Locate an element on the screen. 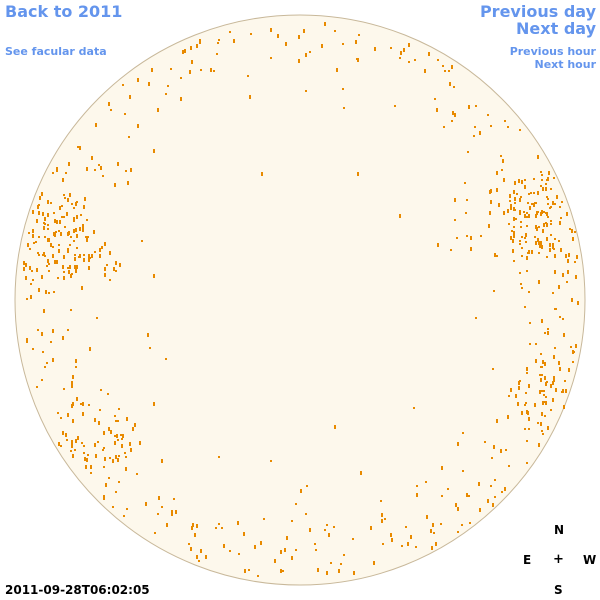 This screenshot has width=600, height=600. previous-hour-link: Previous hour is located at coordinates (552, 51).